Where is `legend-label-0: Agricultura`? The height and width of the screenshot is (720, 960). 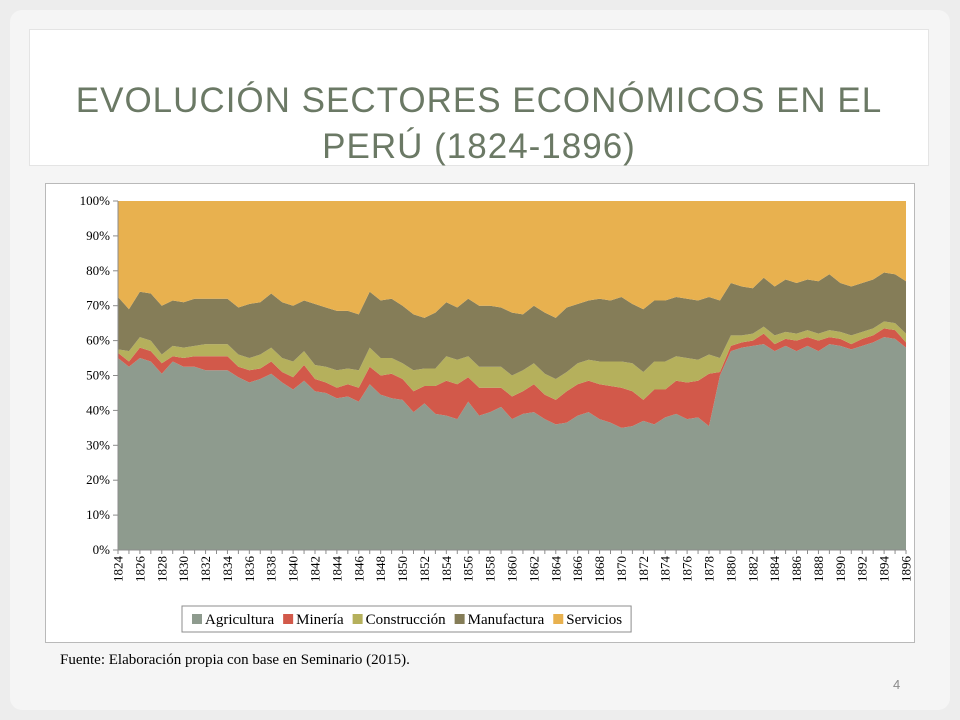 legend-label-0: Agricultura is located at coordinates (239, 620).